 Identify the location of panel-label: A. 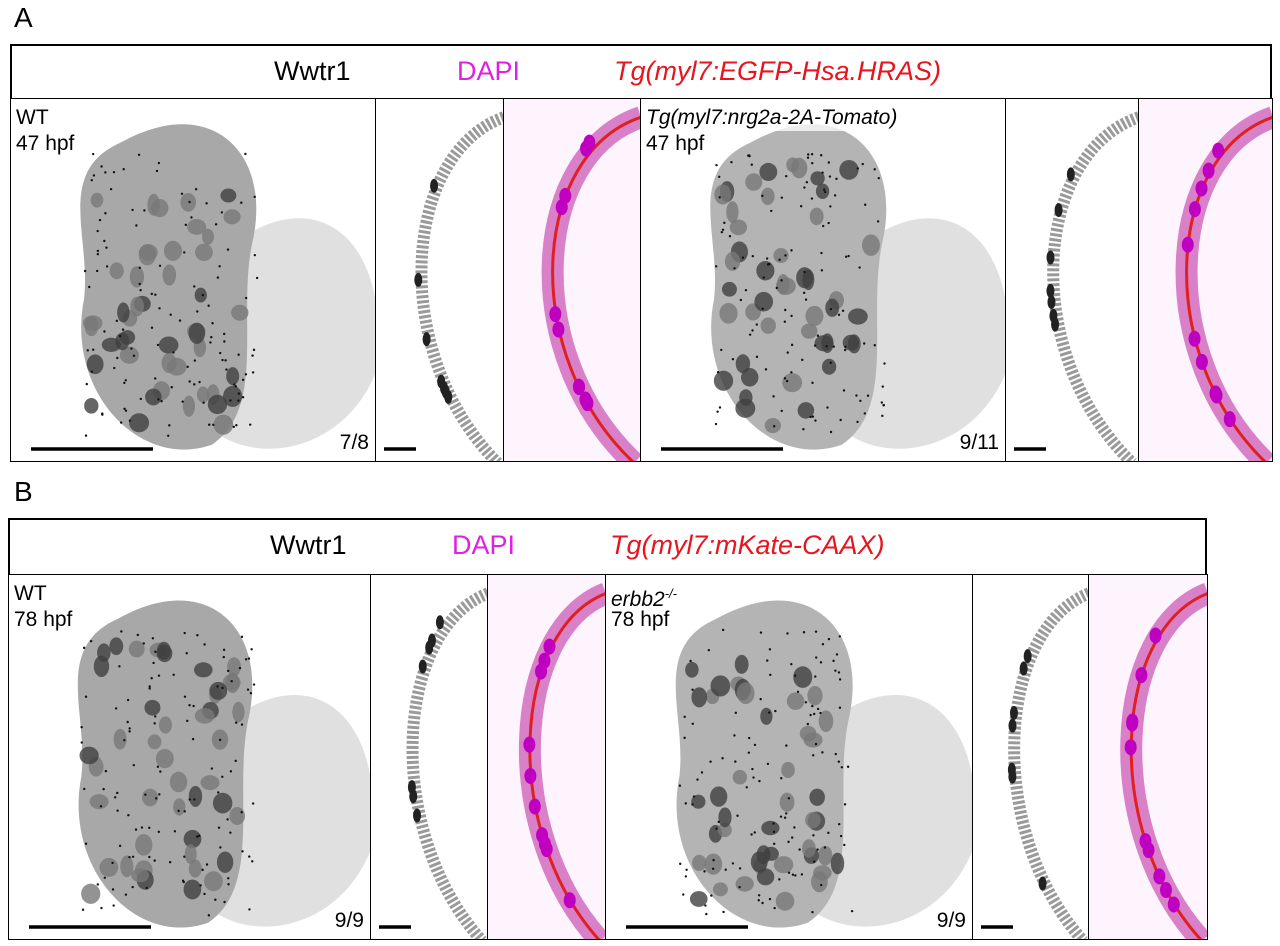
(23, 17).